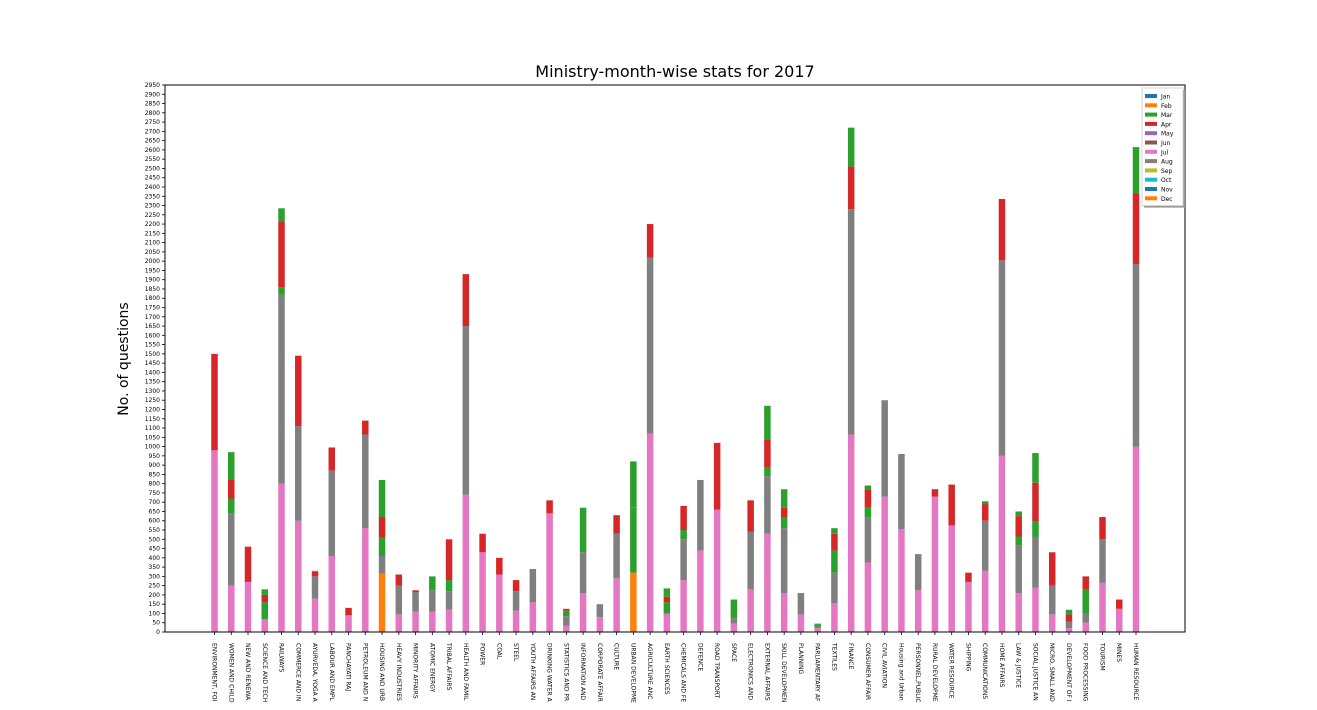  I want to click on x-tick-label: TEXTILES, so click(833, 656).